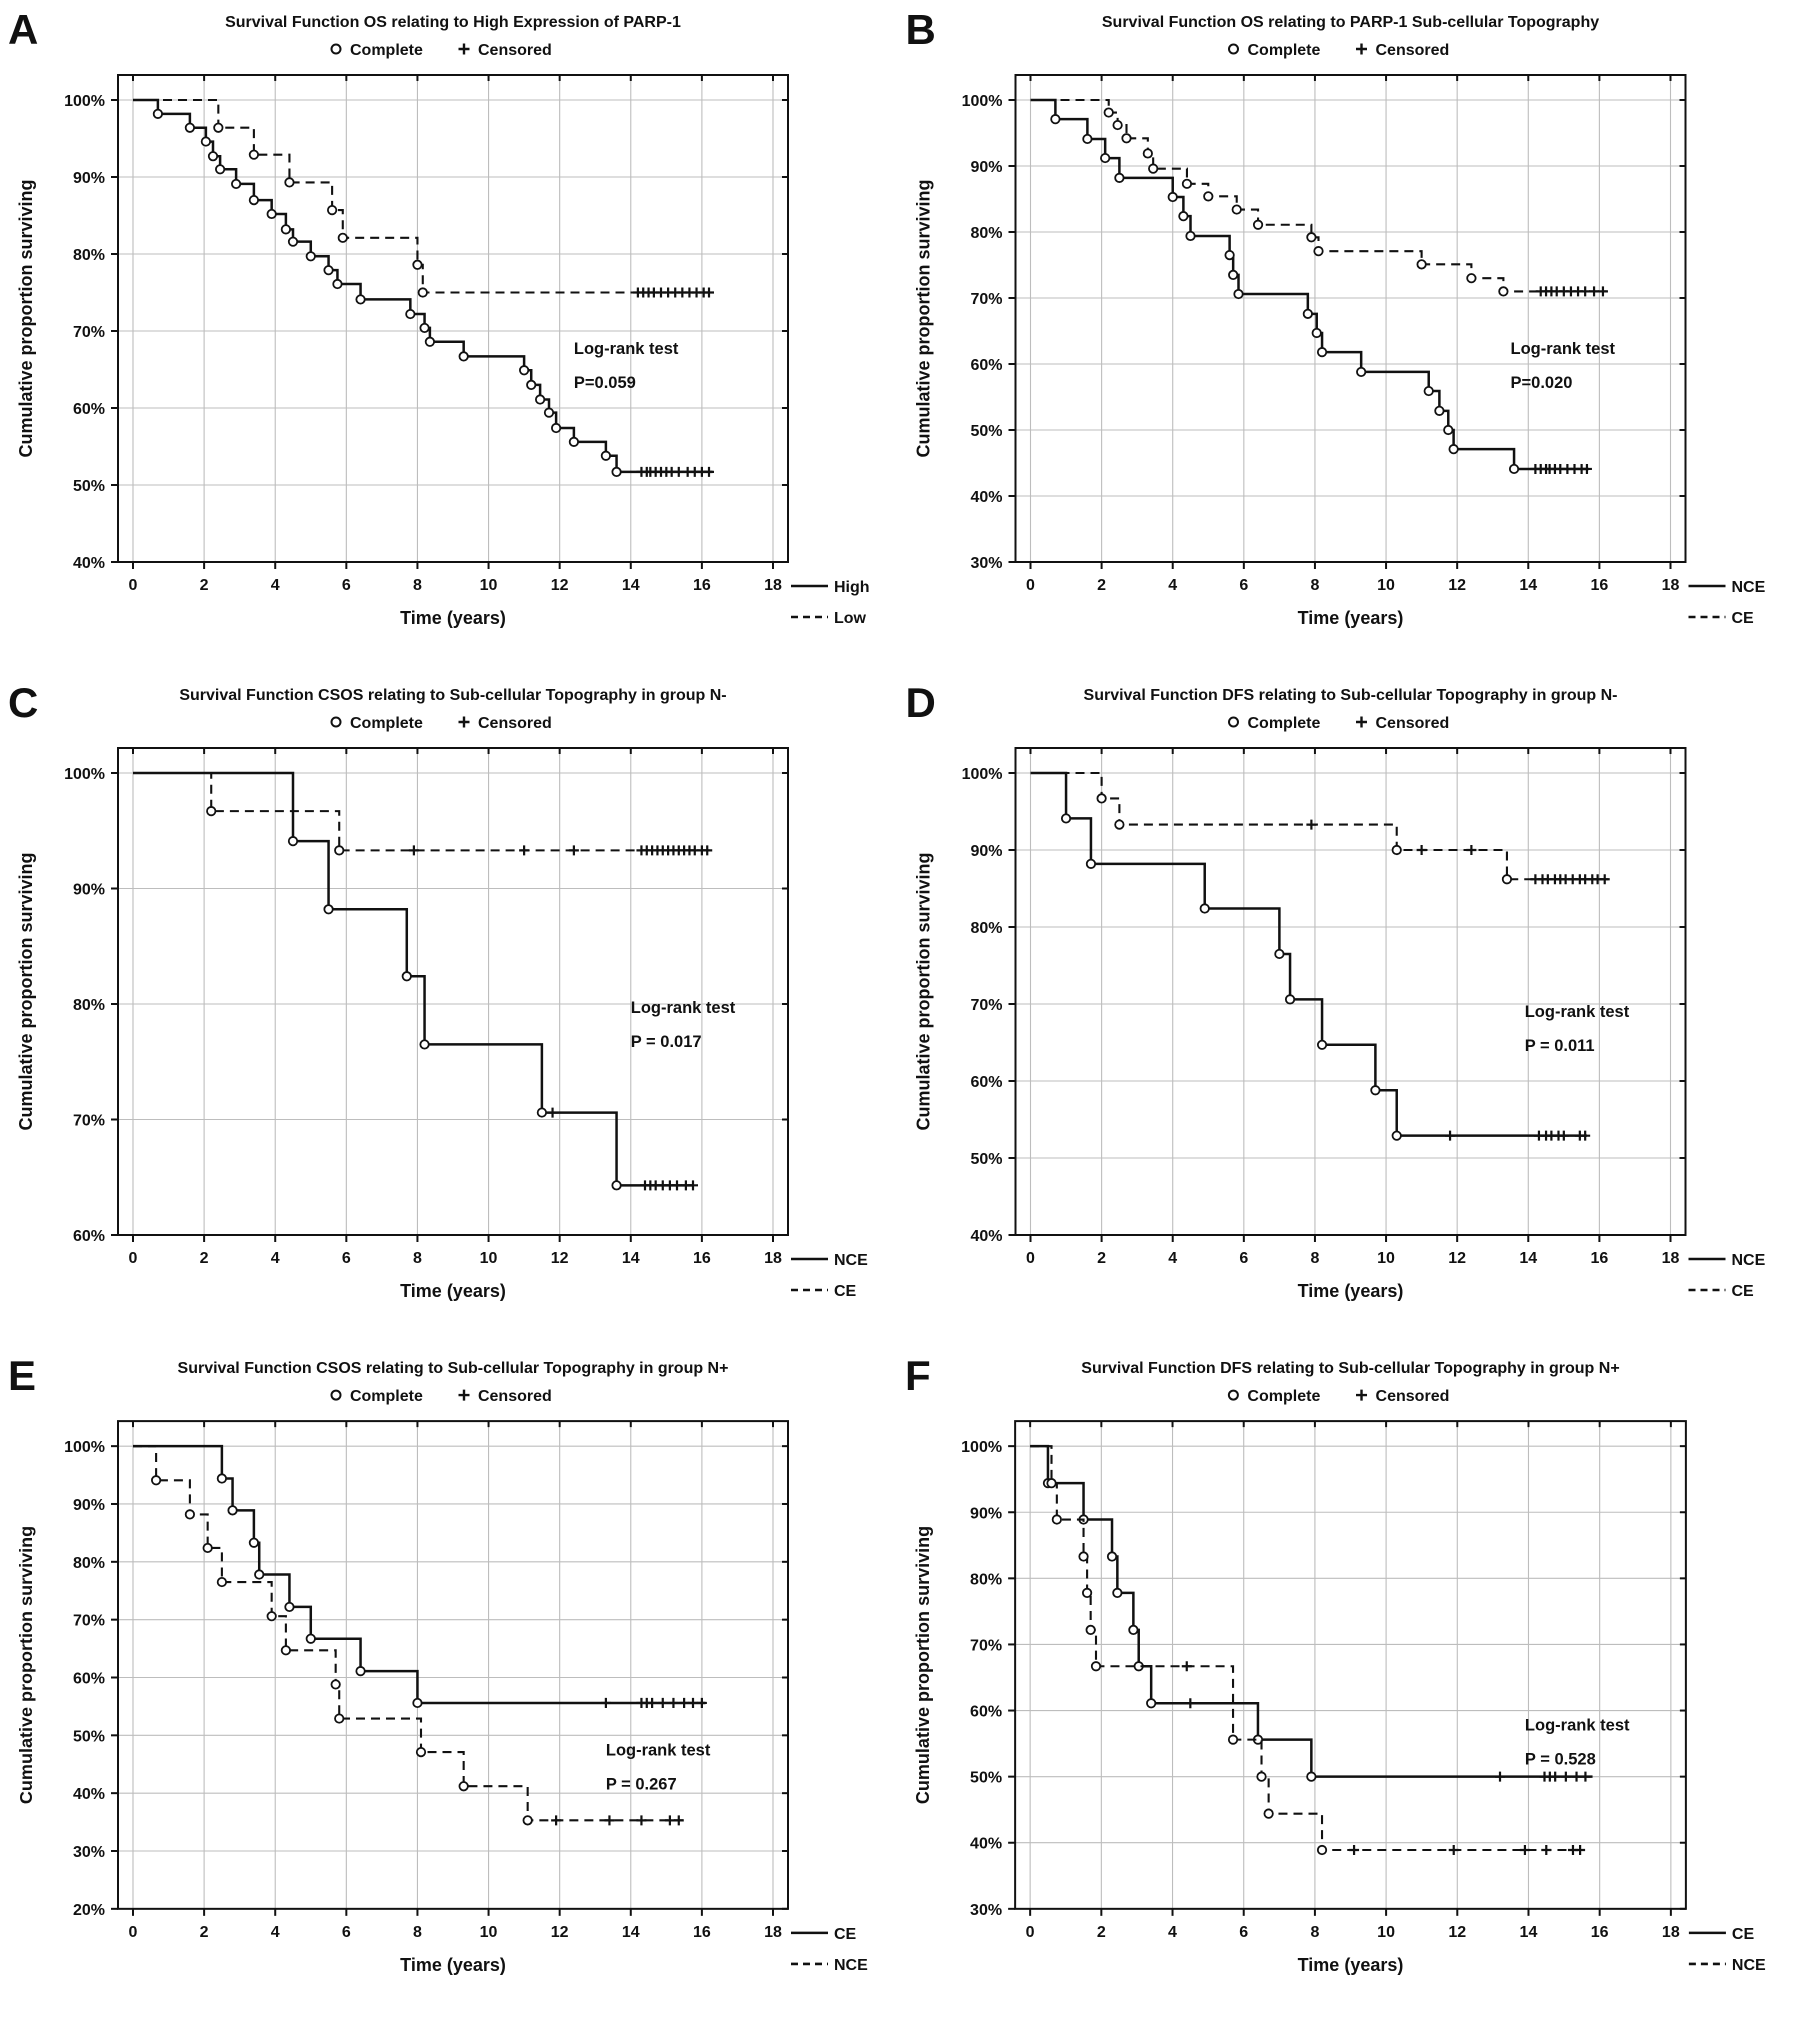 Image resolution: width=1795 pixels, height=2020 pixels. I want to click on axes-frame, so click(450, 994).